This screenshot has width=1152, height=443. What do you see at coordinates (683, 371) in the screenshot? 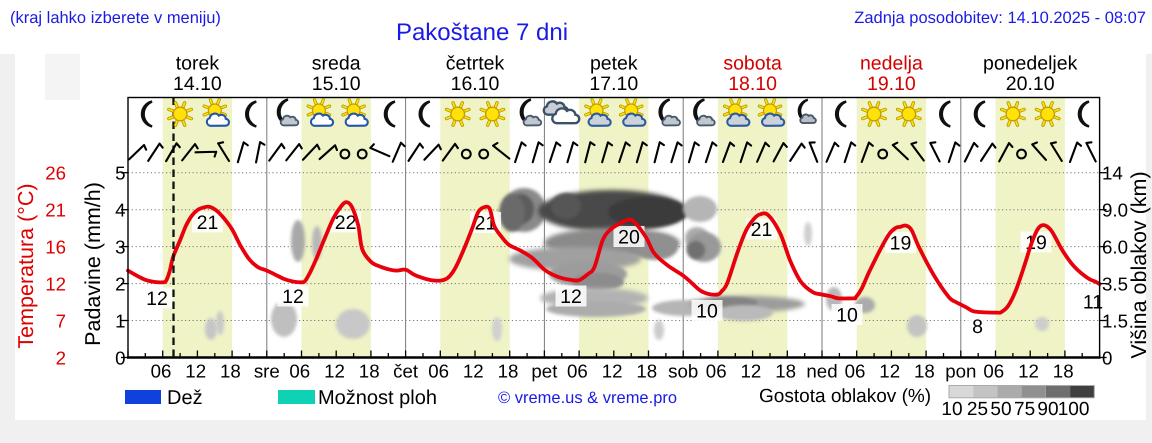
I see `svg-text: sob` at bounding box center [683, 371].